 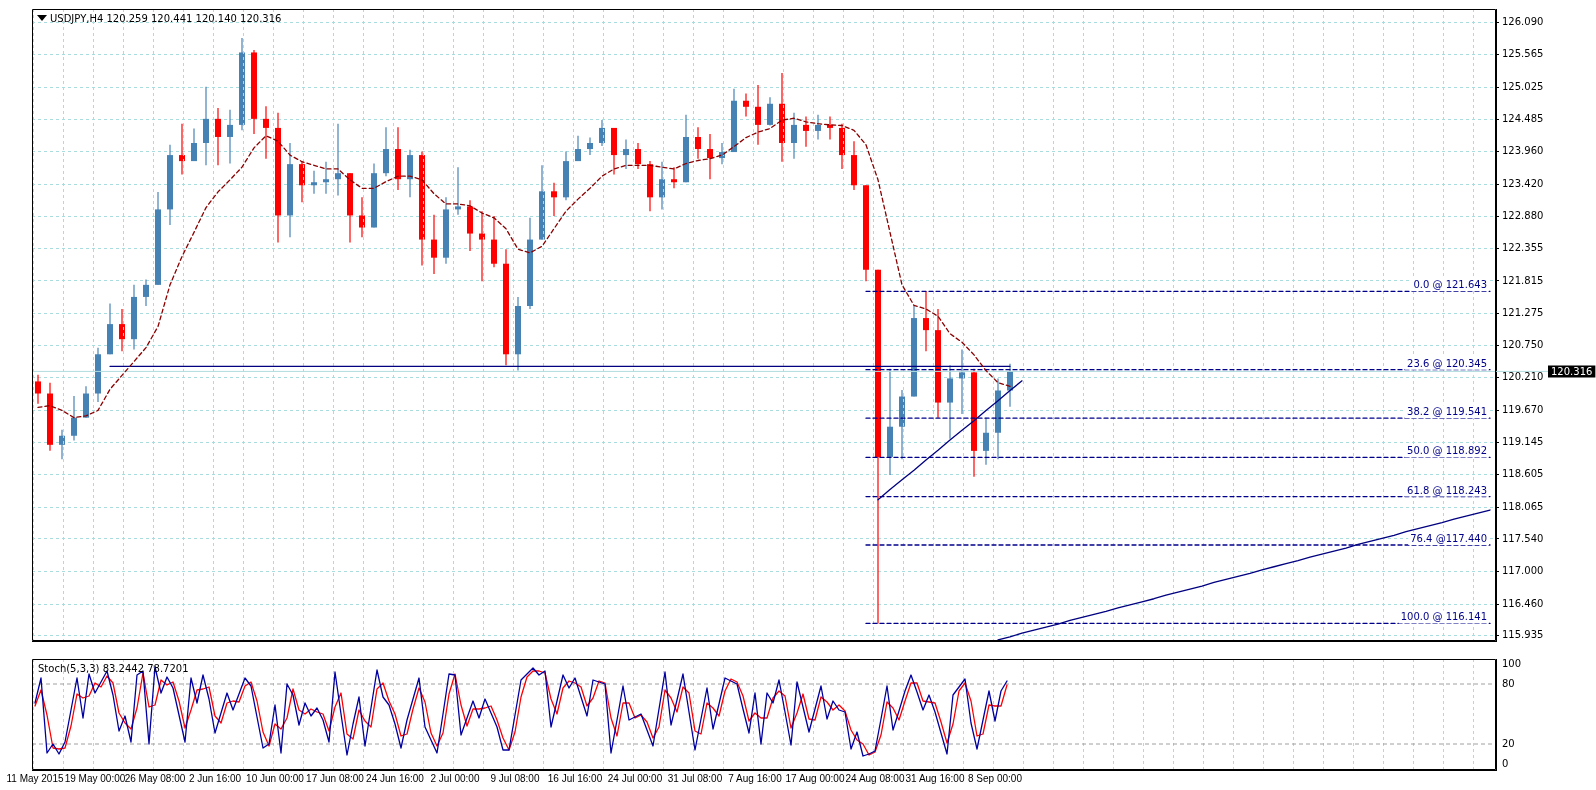 I want to click on y-tick-label: 117.000, so click(x=1523, y=571).